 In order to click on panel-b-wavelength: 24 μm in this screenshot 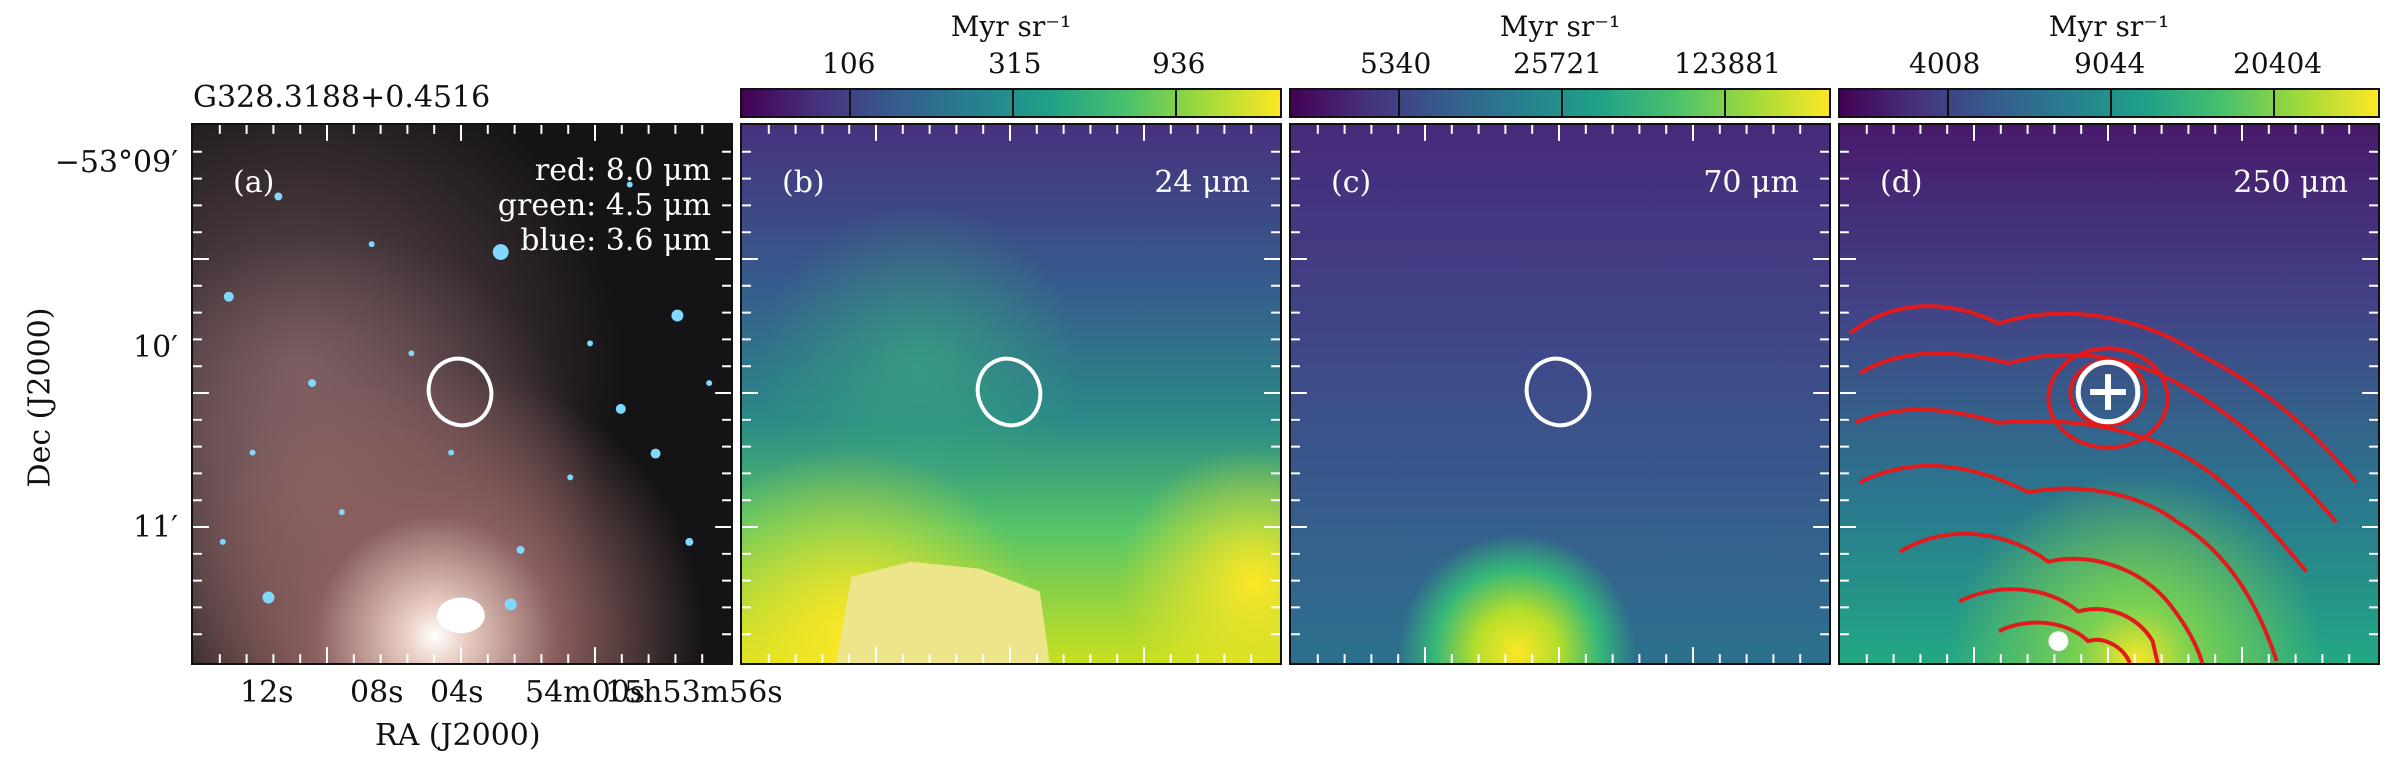, I will do `click(1202, 182)`.